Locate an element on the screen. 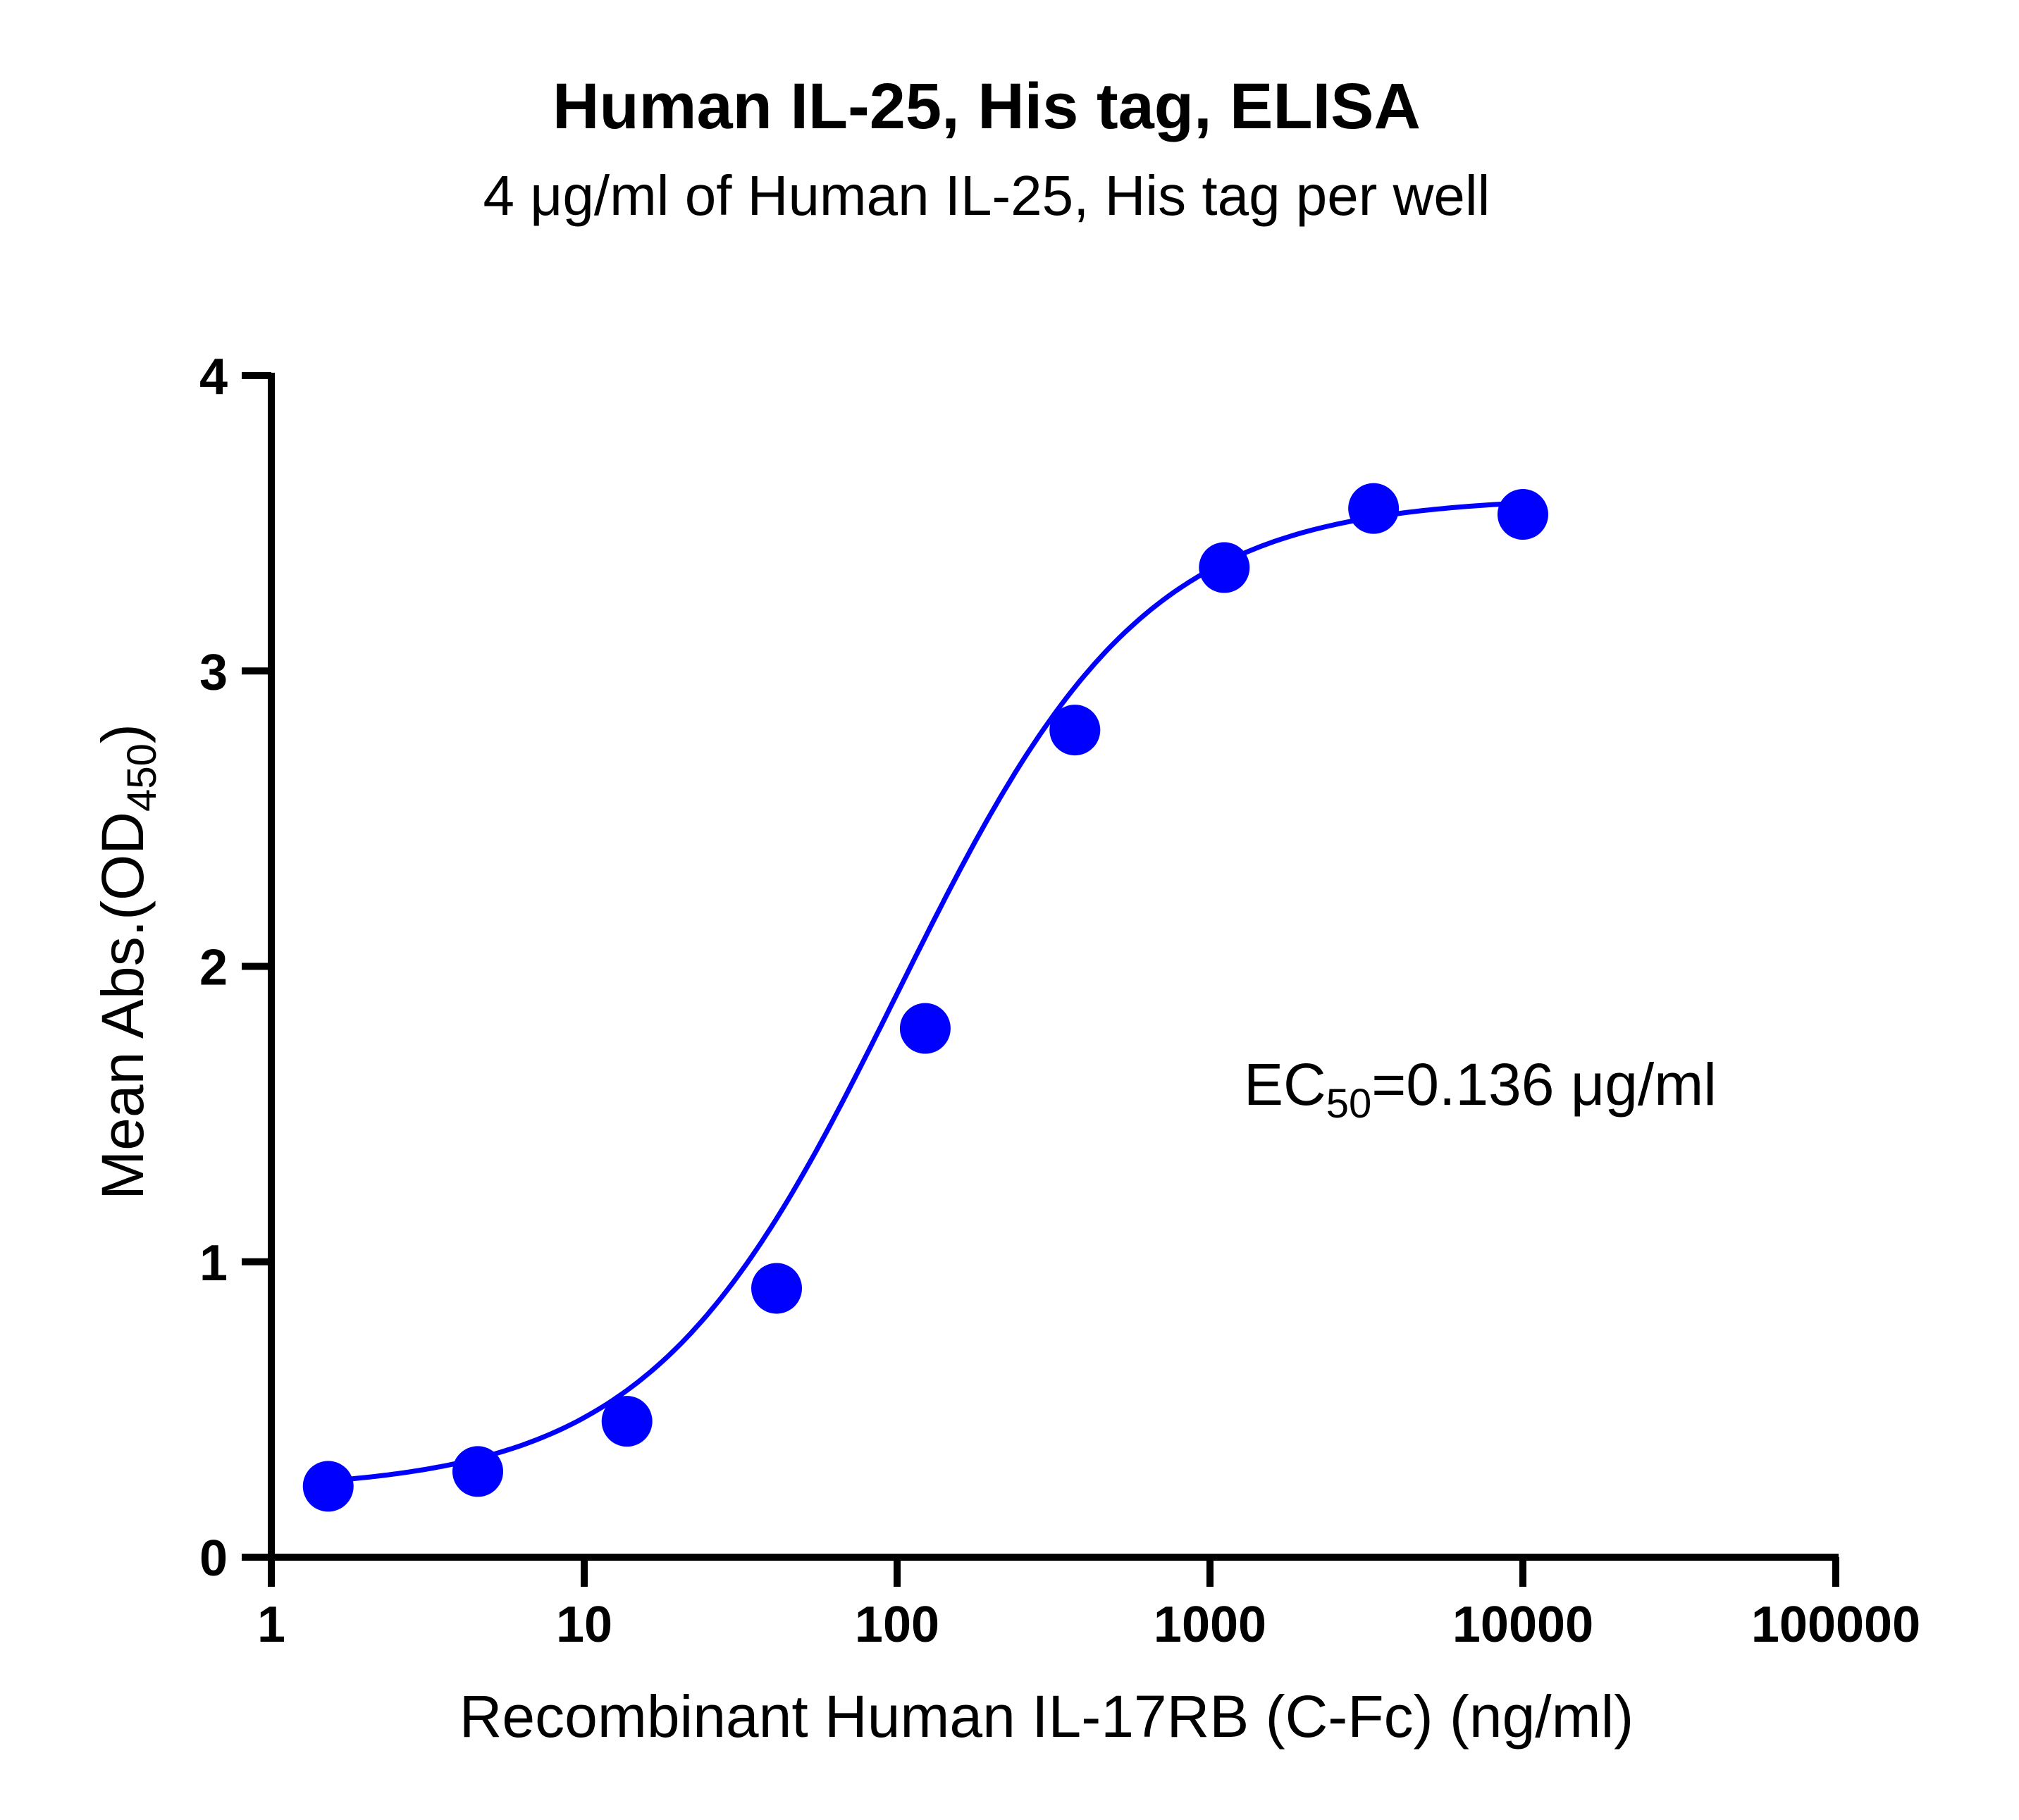 This screenshot has width=2019, height=1820. ec50-prefix: EC is located at coordinates (1285, 1084).